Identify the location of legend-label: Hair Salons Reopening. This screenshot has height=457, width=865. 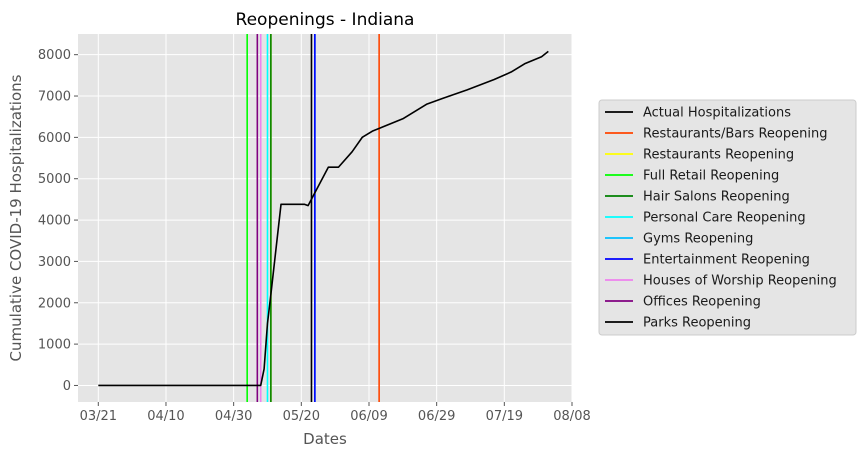
(716, 197).